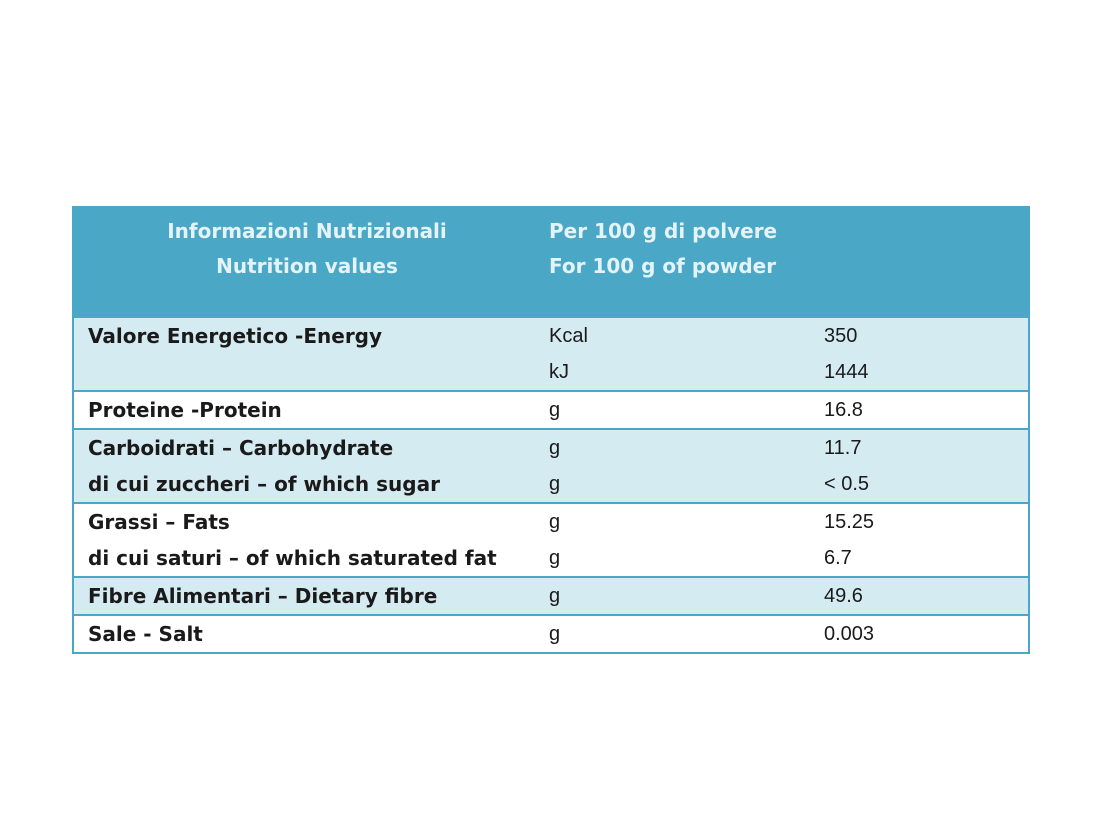 The height and width of the screenshot is (833, 1100). Describe the element at coordinates (559, 372) in the screenshot. I see `unit-cell: kJ` at that location.